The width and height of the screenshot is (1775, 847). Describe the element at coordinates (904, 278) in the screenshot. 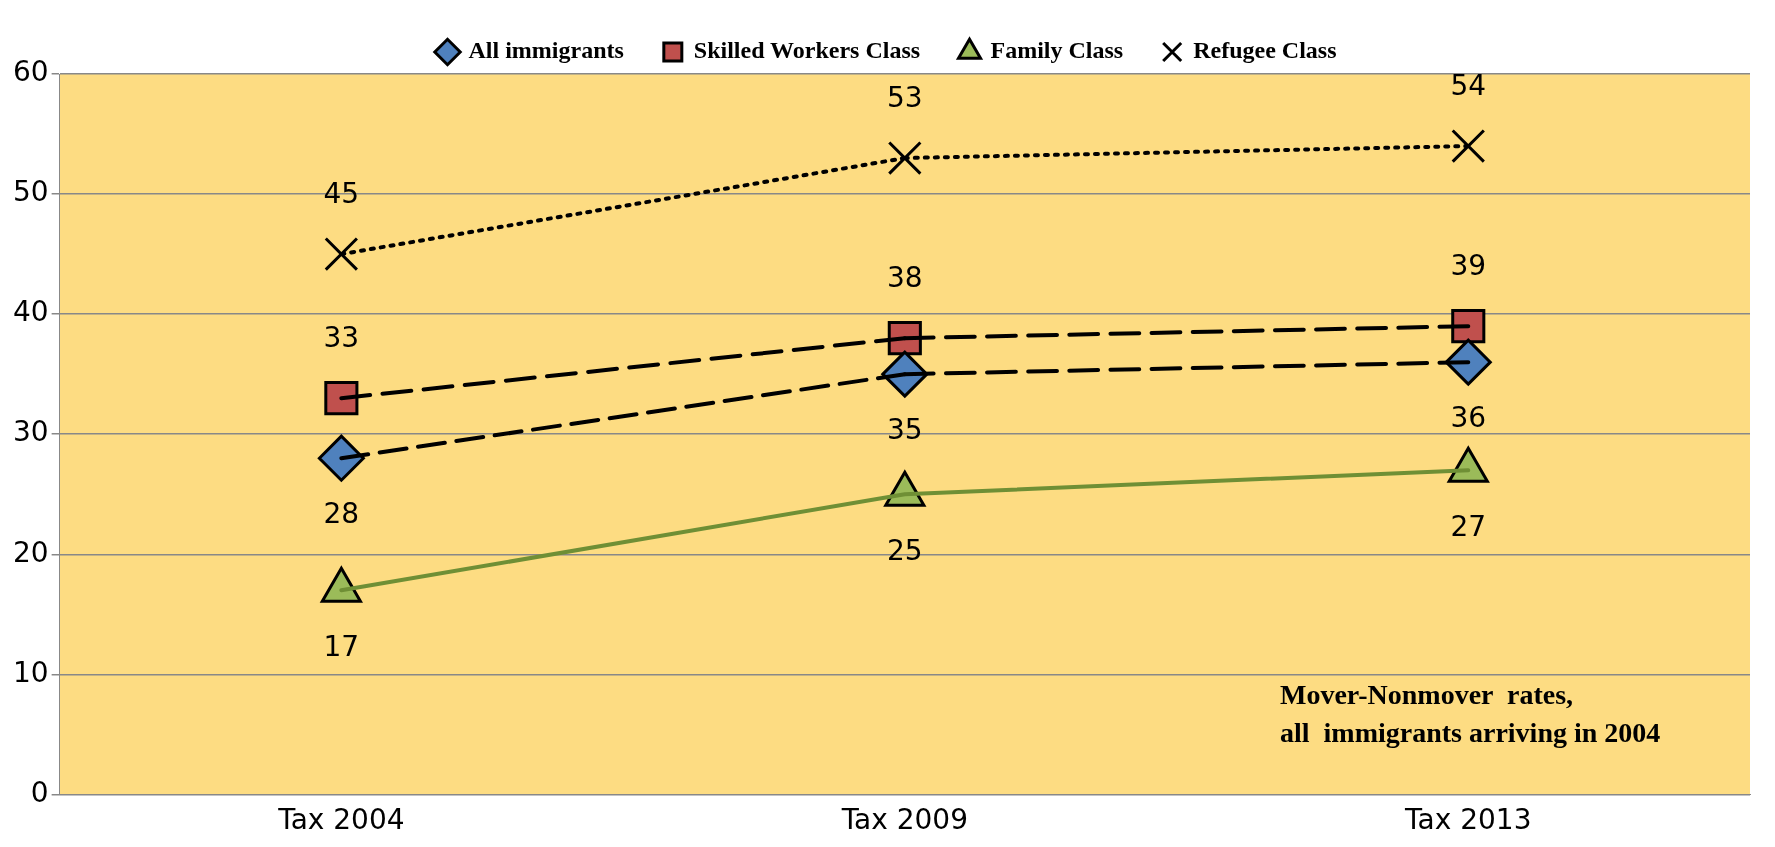

I see `data-label: 38` at that location.